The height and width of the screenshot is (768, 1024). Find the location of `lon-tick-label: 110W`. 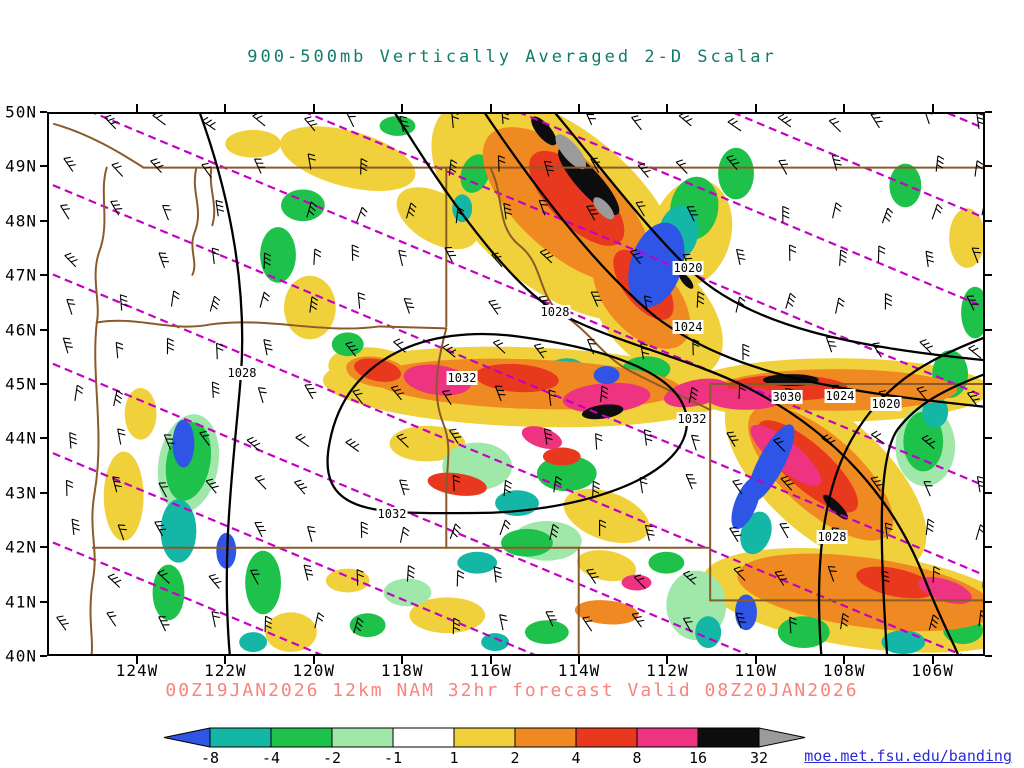

lon-tick-label: 110W is located at coordinates (756, 670).